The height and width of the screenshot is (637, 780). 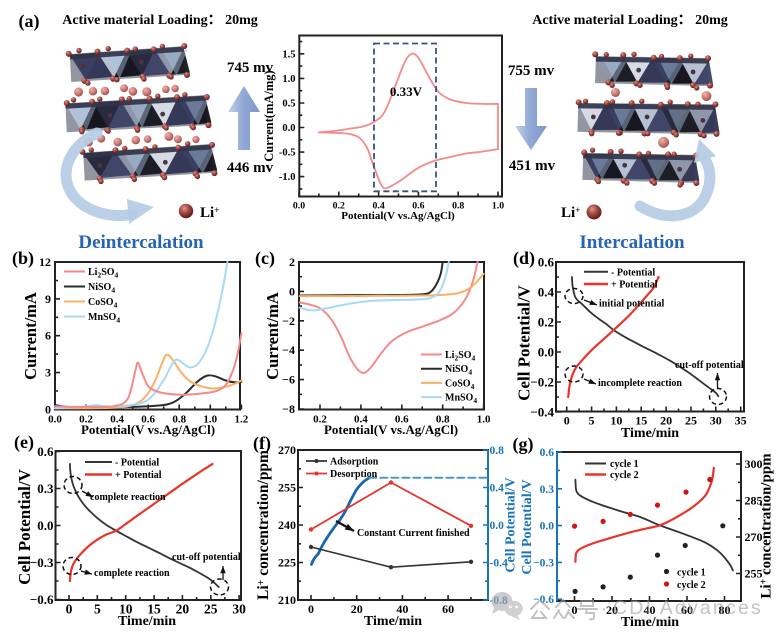 What do you see at coordinates (23, 258) in the screenshot?
I see `svg-text: (b)` at bounding box center [23, 258].